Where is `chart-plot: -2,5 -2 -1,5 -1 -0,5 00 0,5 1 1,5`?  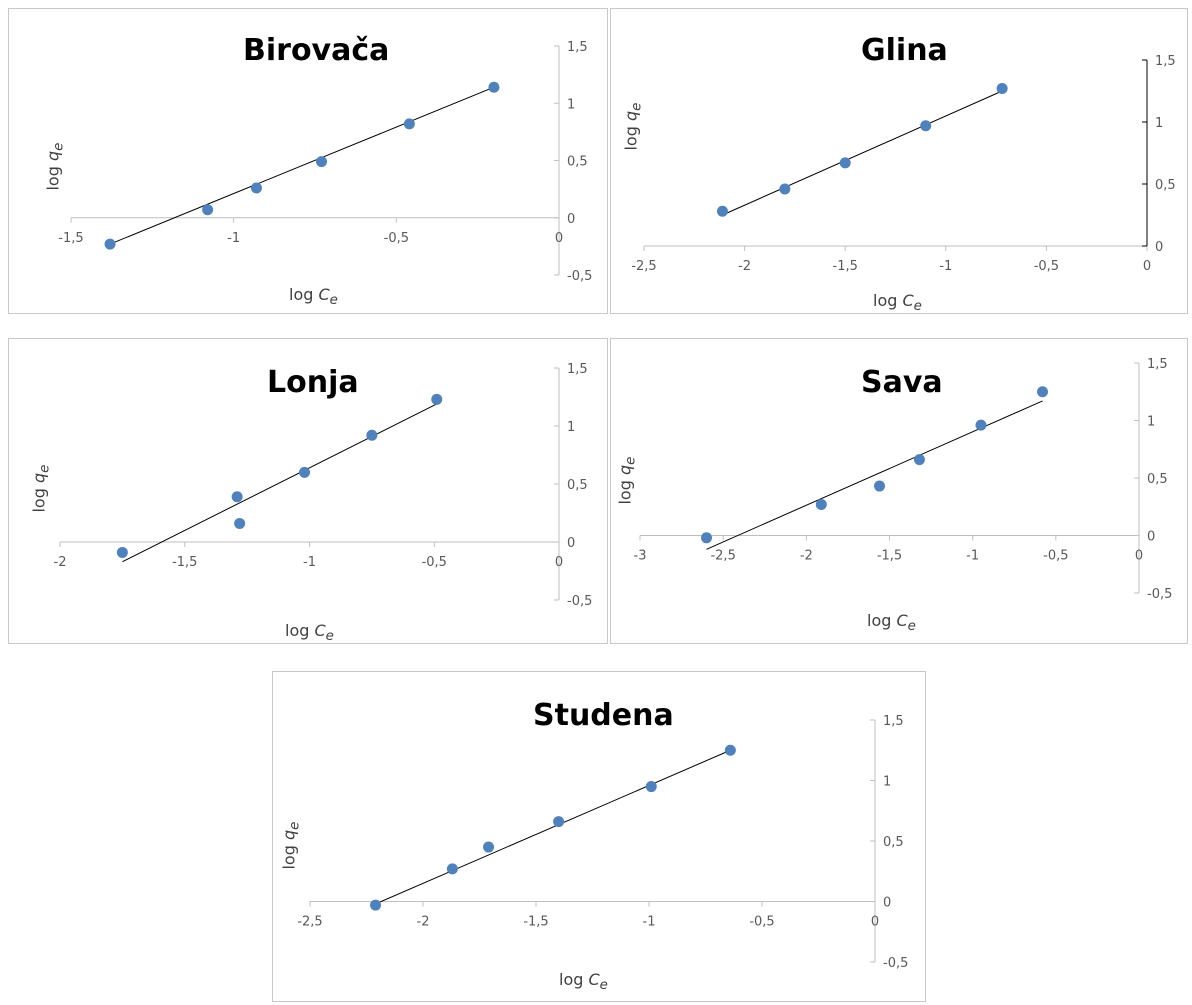 chart-plot: -2,5 -2 -1,5 -1 -0,5 00 0,5 1 1,5 is located at coordinates (903, 164).